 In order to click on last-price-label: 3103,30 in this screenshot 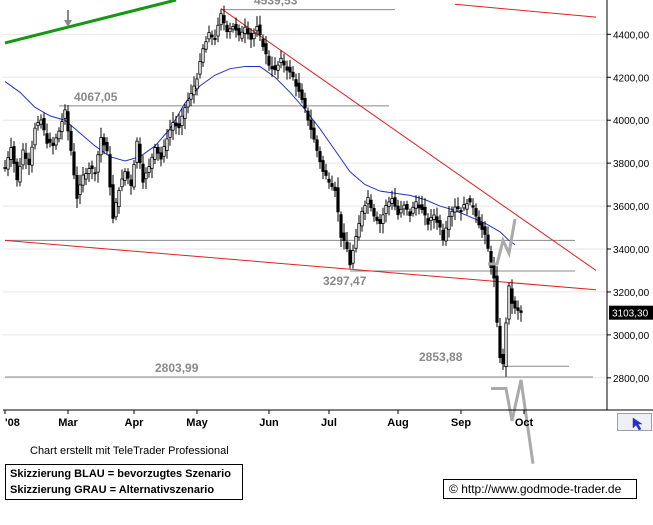, I will do `click(630, 314)`.